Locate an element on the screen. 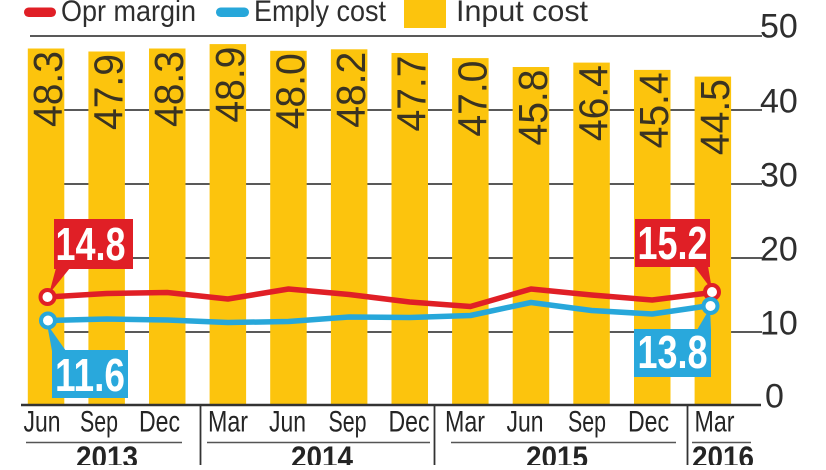  svg-text: 2014 is located at coordinates (322, 453).